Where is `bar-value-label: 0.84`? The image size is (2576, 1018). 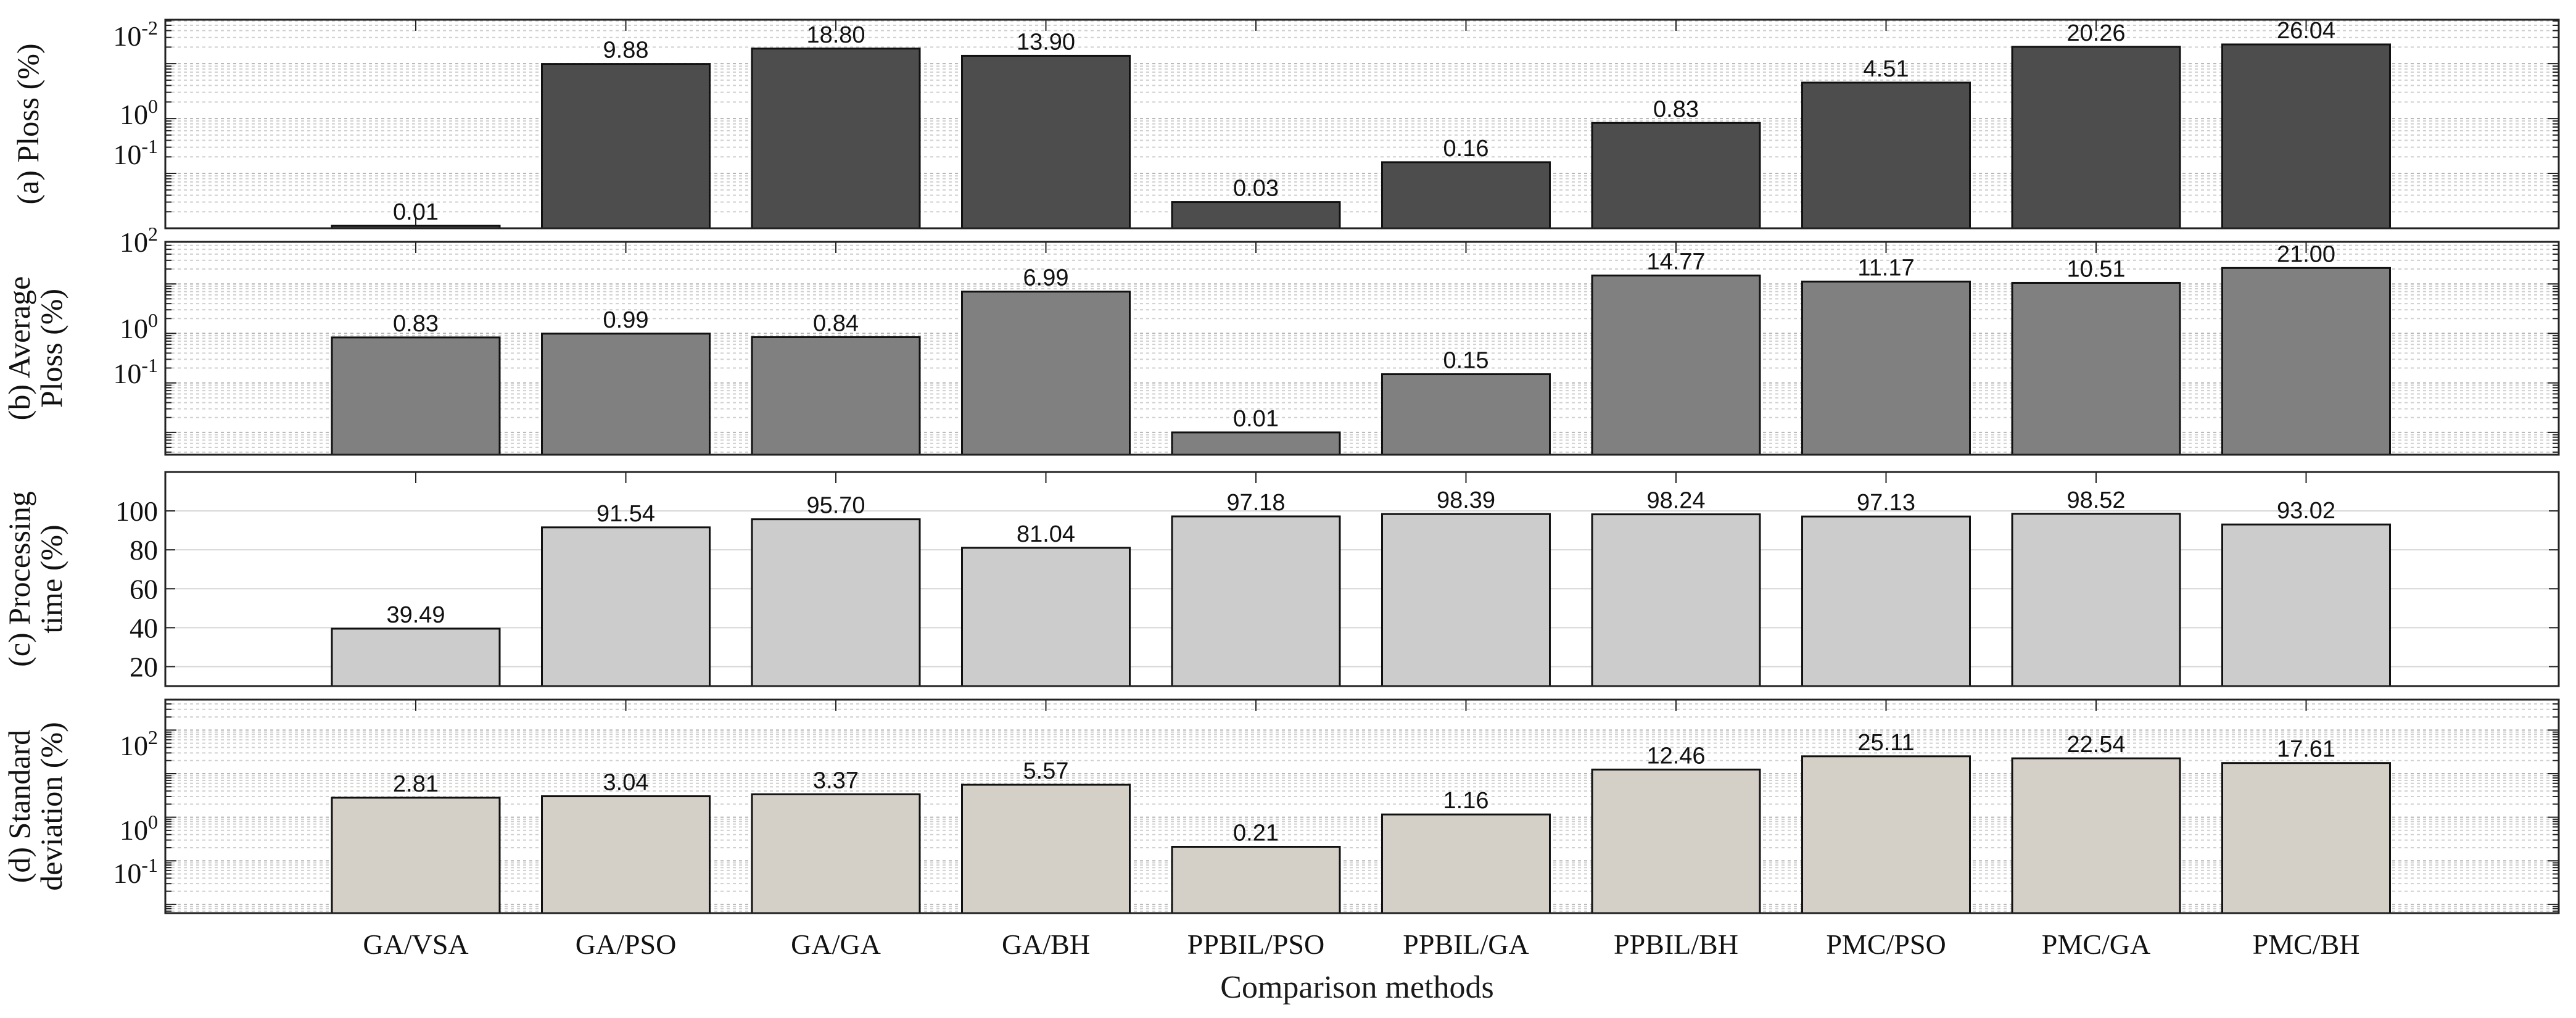 bar-value-label: 0.84 is located at coordinates (836, 324).